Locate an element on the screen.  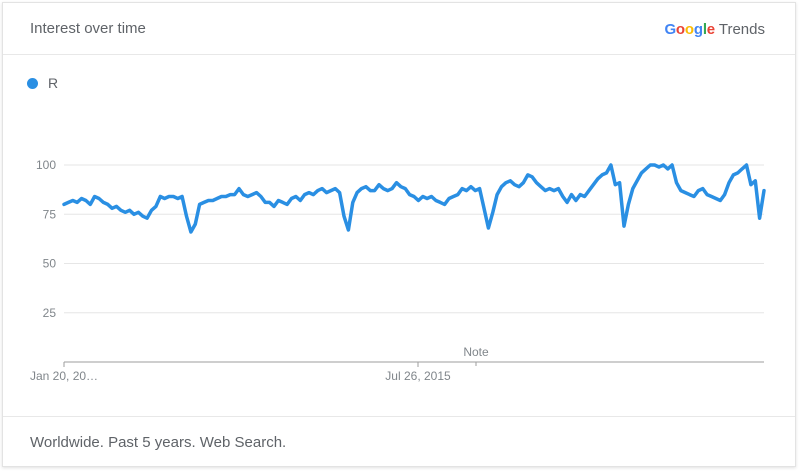
google-trends-logo: Google Trends is located at coordinates (714, 29).